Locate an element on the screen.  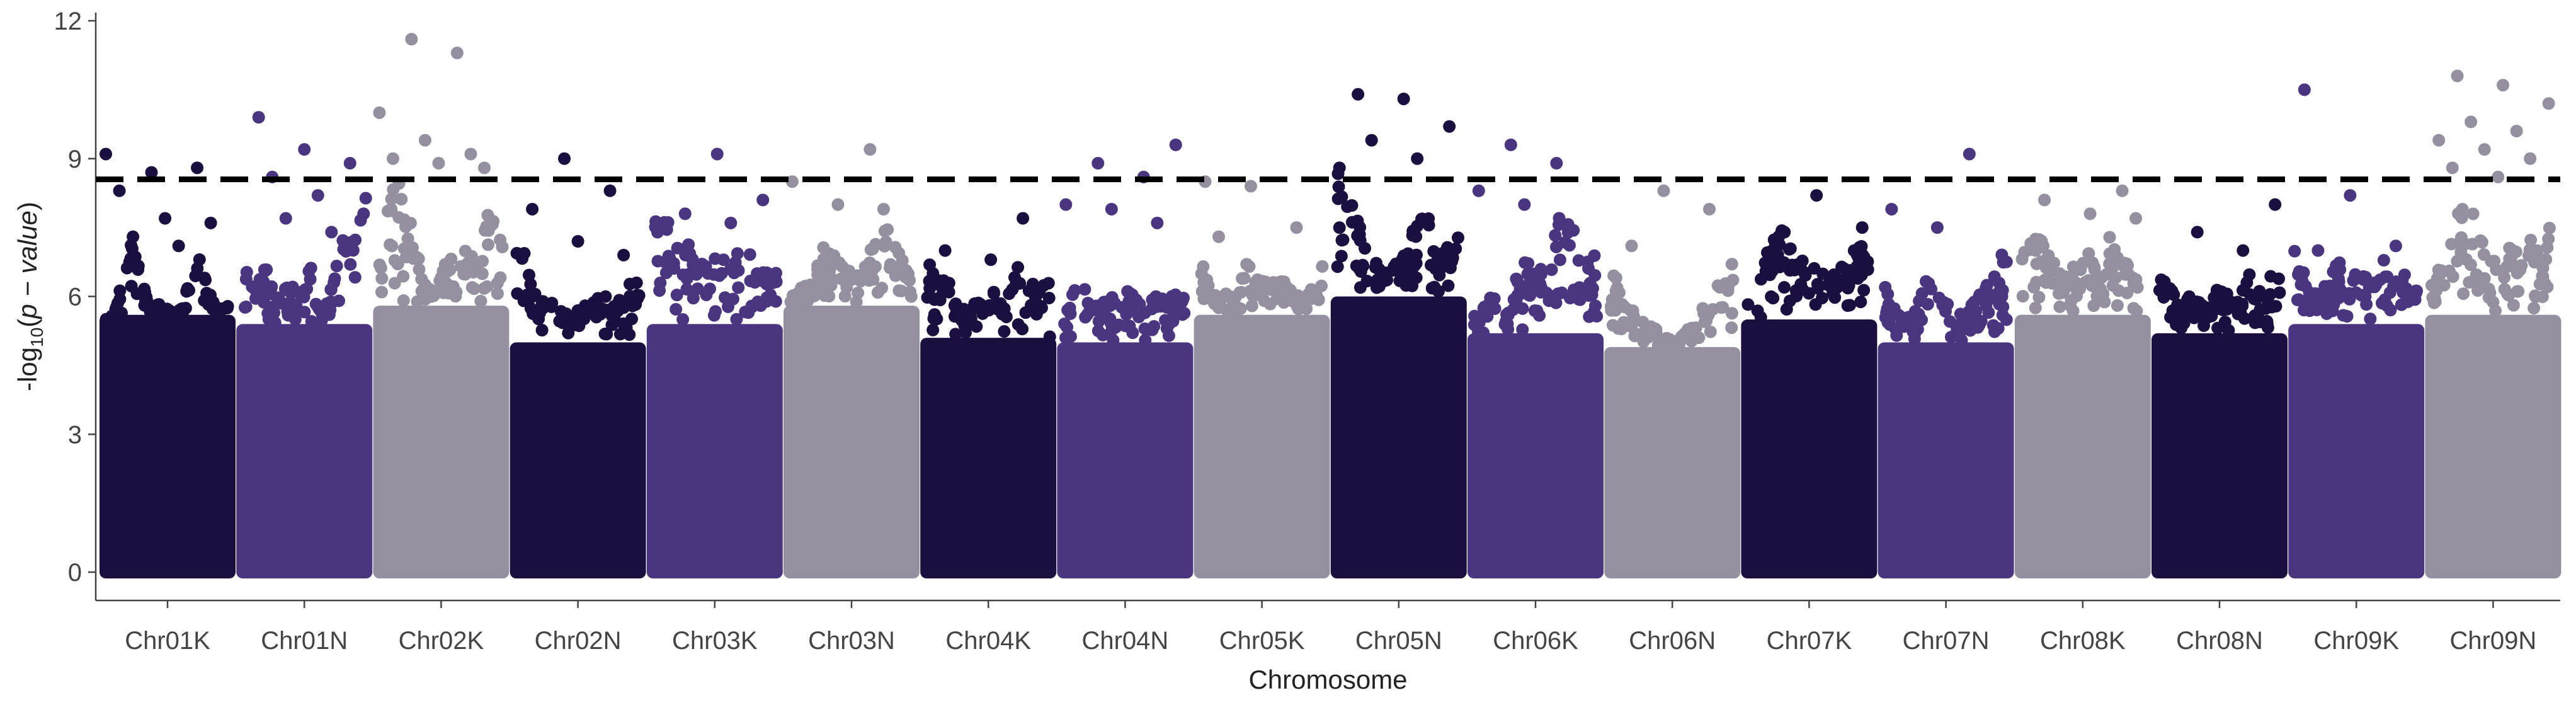
x-tick-label: Chr01N is located at coordinates (304, 641).